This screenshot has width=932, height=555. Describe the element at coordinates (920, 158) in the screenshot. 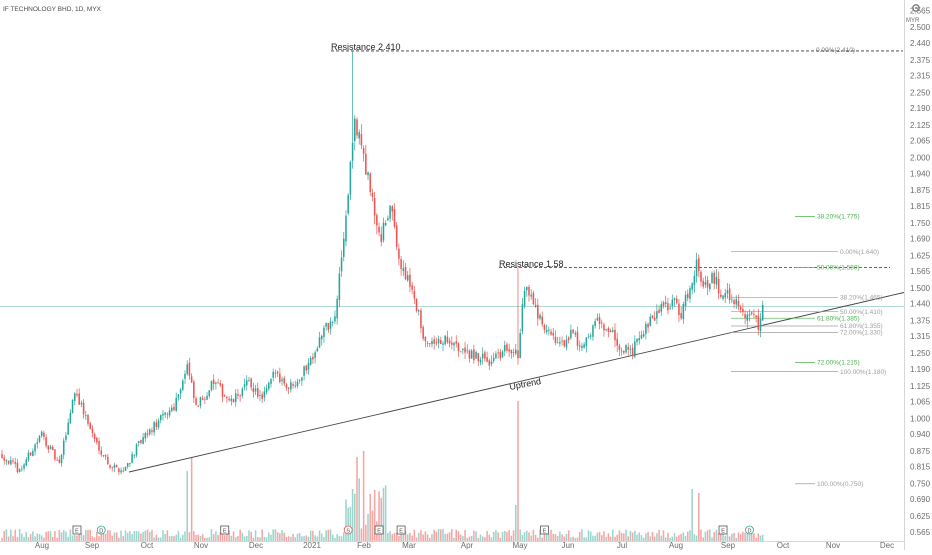

I see `y-tick-label: 2.000` at that location.